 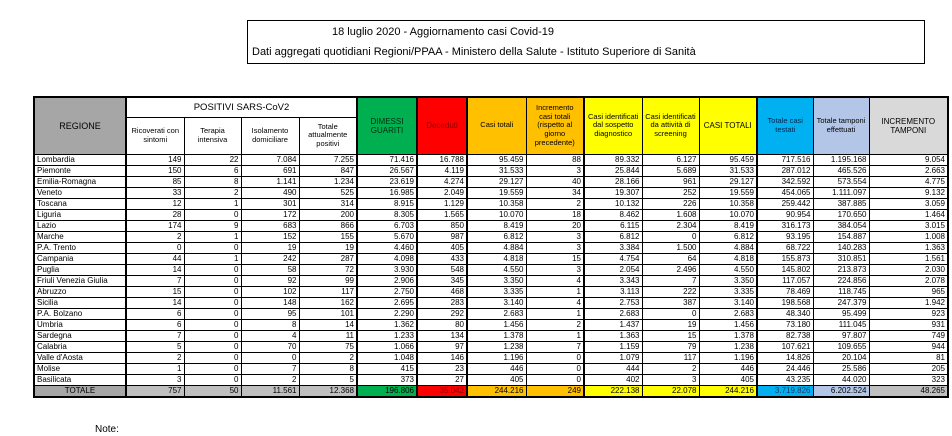 What do you see at coordinates (442, 346) in the screenshot?
I see `value-cell: 97` at bounding box center [442, 346].